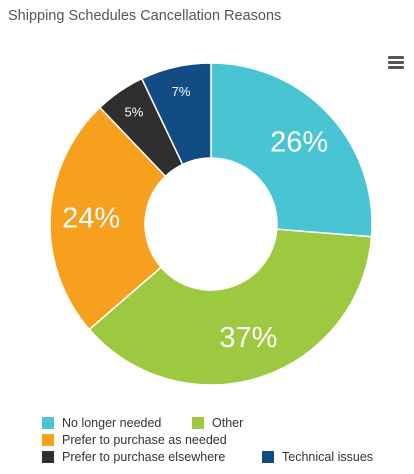  I want to click on legend-row: No longer needed Other, so click(222, 422).